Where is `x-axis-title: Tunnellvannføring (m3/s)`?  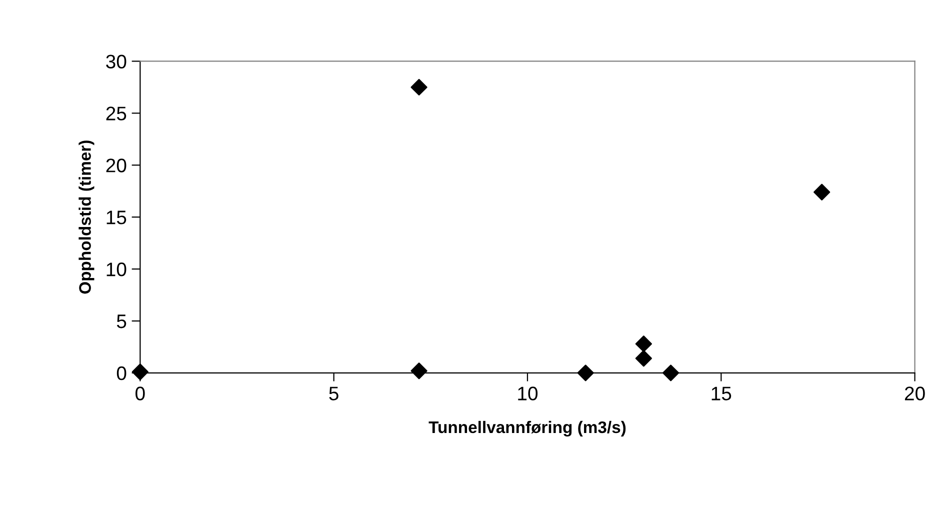 x-axis-title: Tunnellvannføring (m3/s) is located at coordinates (527, 428).